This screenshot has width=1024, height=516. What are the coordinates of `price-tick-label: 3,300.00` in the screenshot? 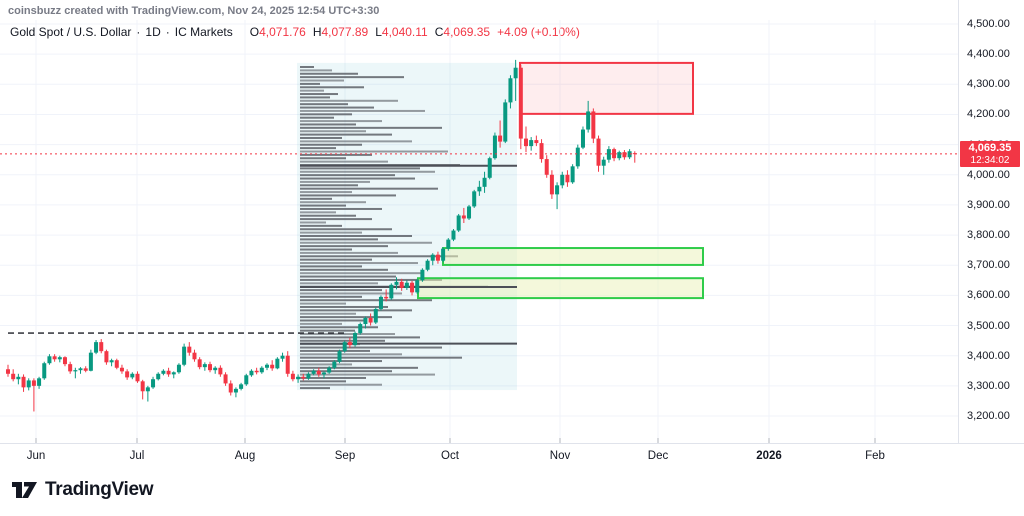 It's located at (988, 385).